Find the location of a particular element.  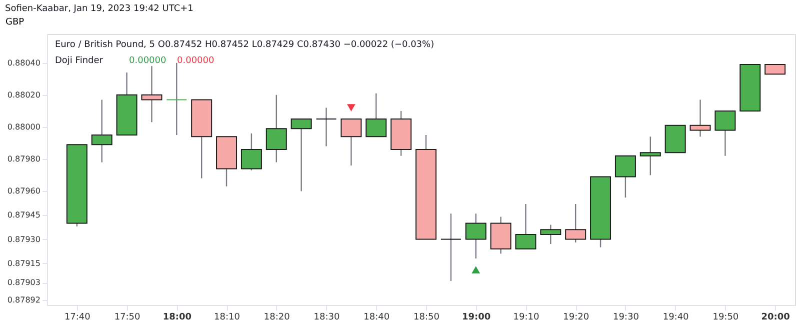

y-tick-label: 0.88040 is located at coordinates (23, 63).